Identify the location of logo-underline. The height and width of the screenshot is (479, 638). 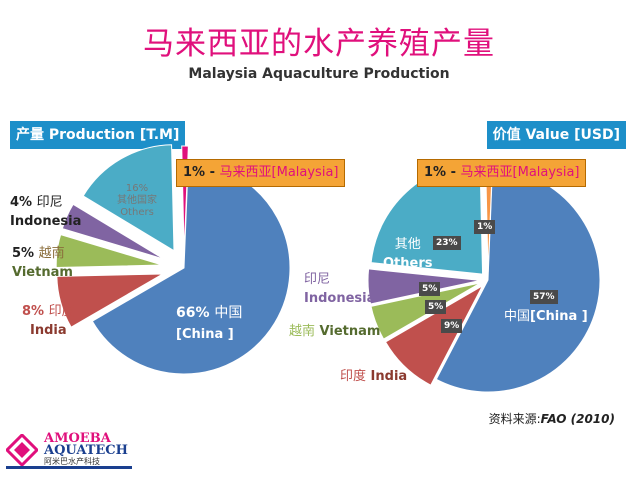
(69, 467).